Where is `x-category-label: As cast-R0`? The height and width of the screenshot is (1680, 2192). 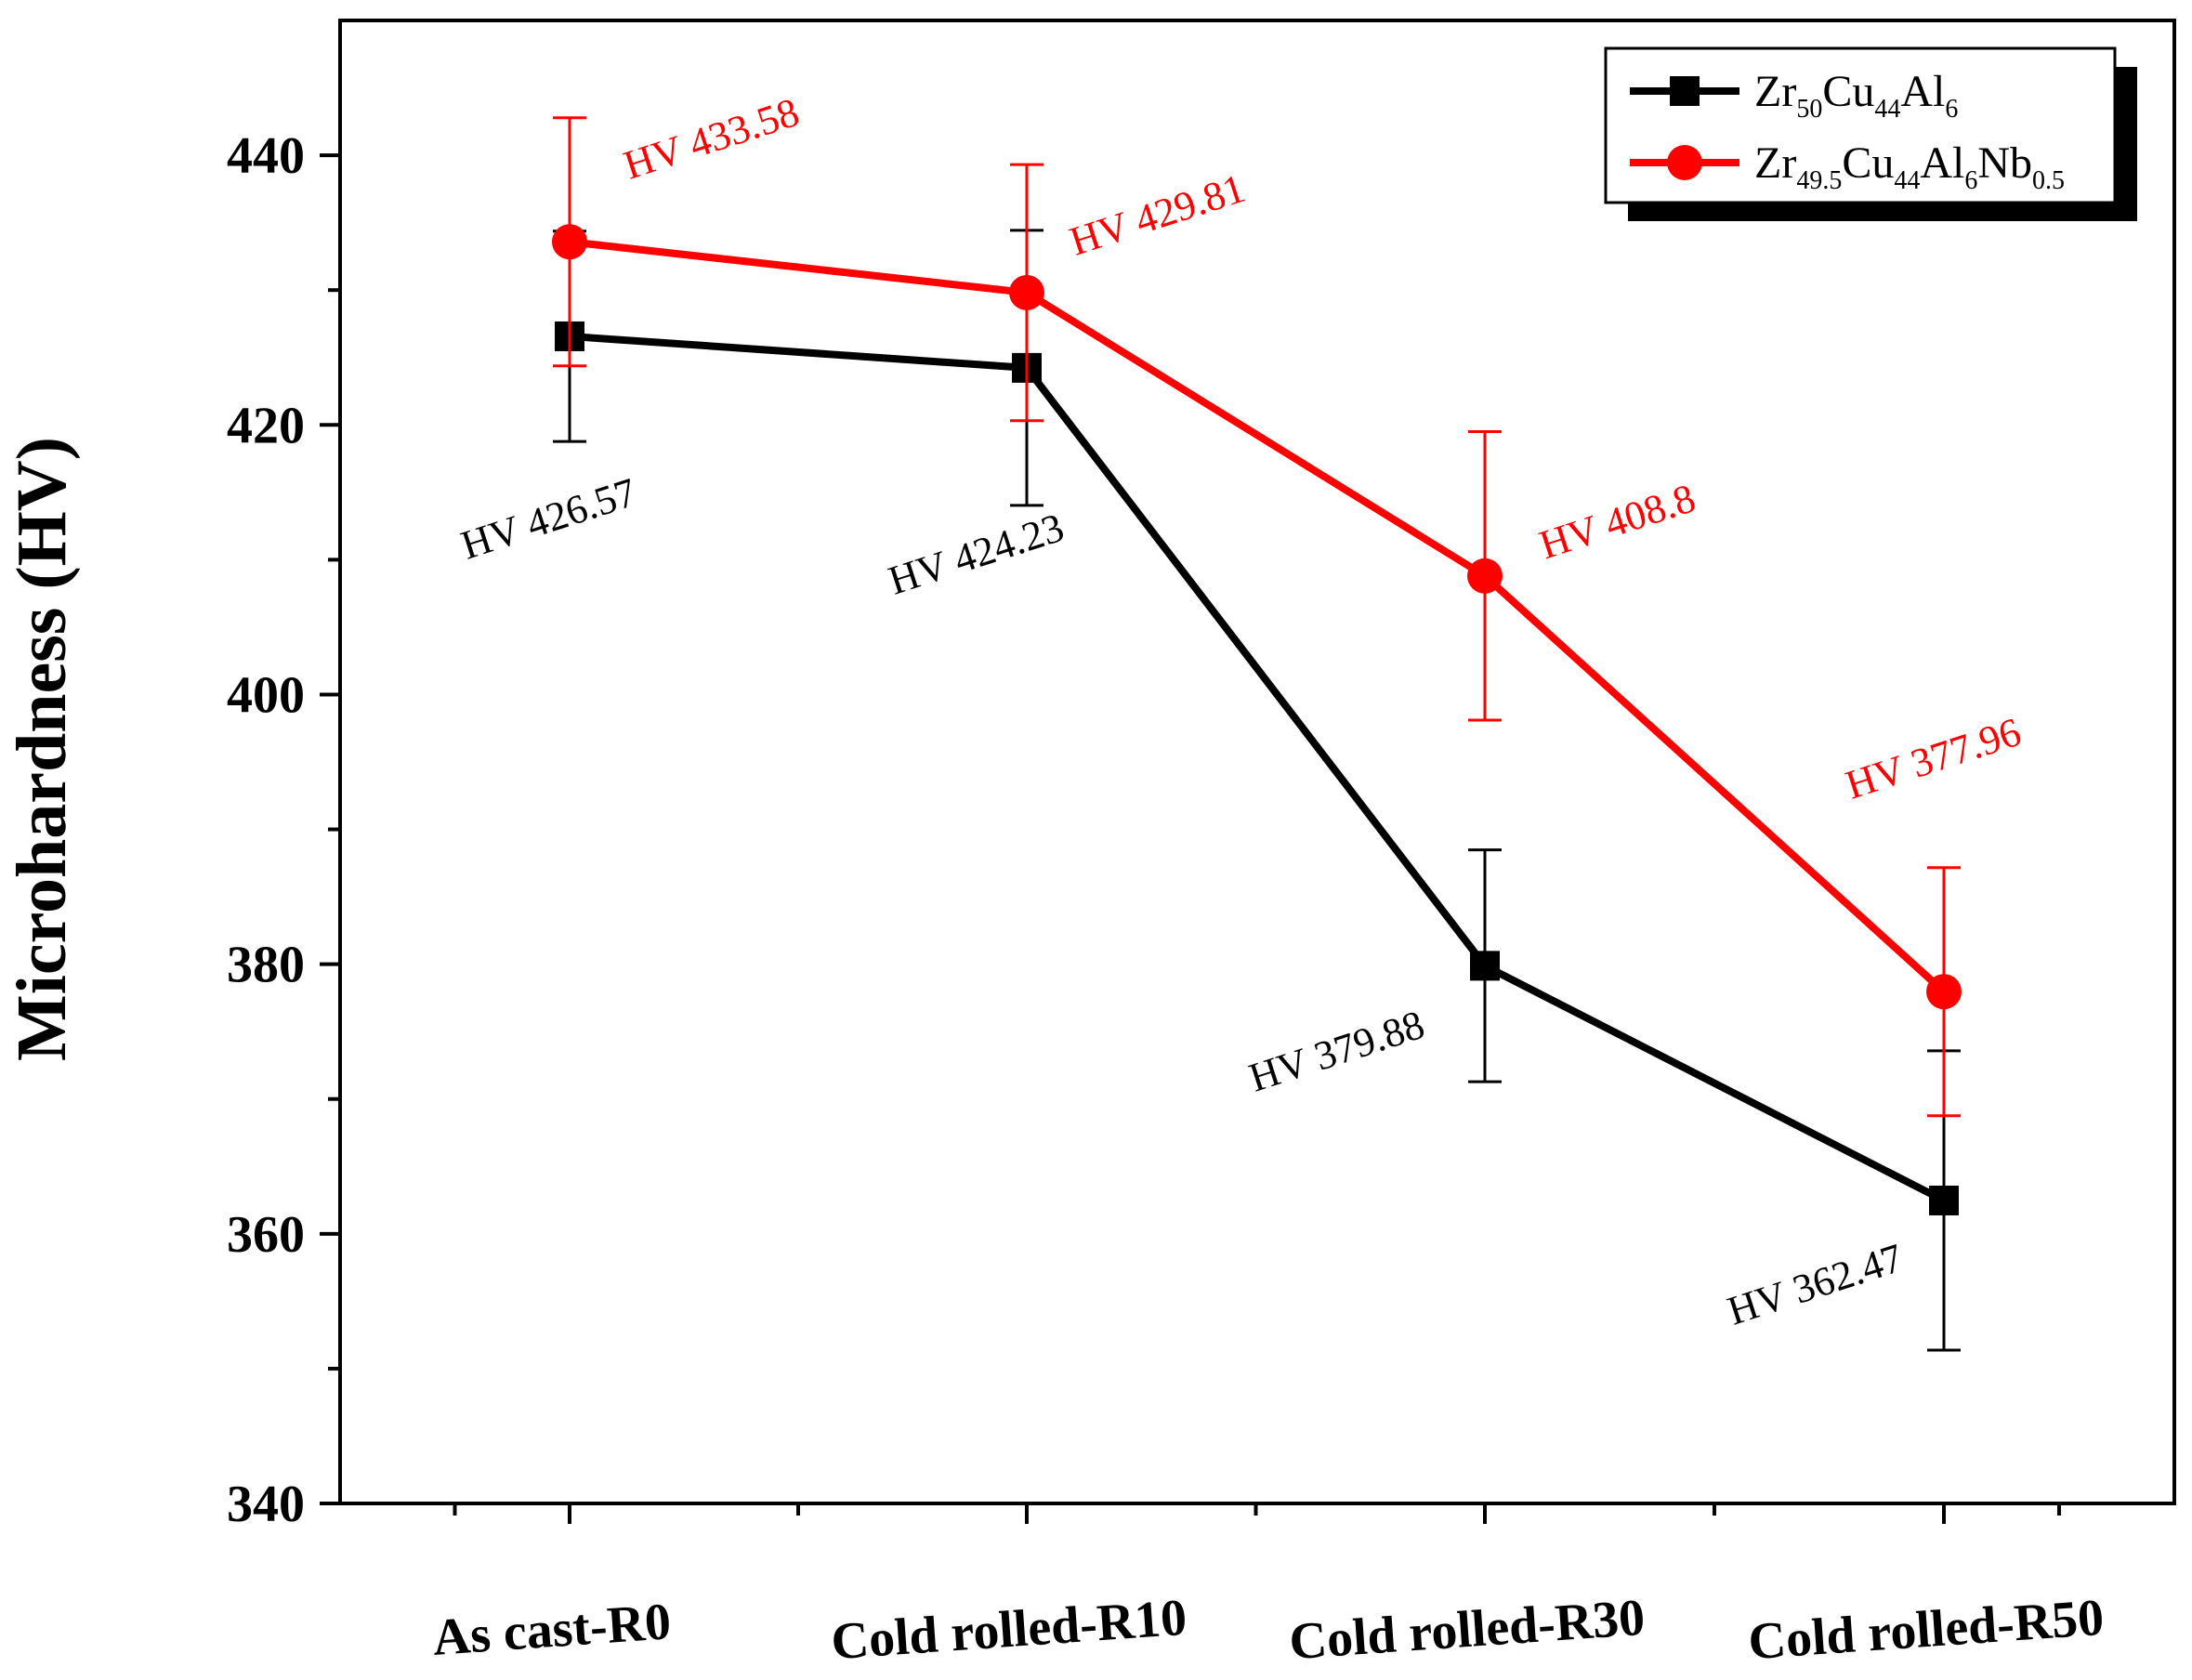
x-category-label: As cast-R0 is located at coordinates (552, 1630).